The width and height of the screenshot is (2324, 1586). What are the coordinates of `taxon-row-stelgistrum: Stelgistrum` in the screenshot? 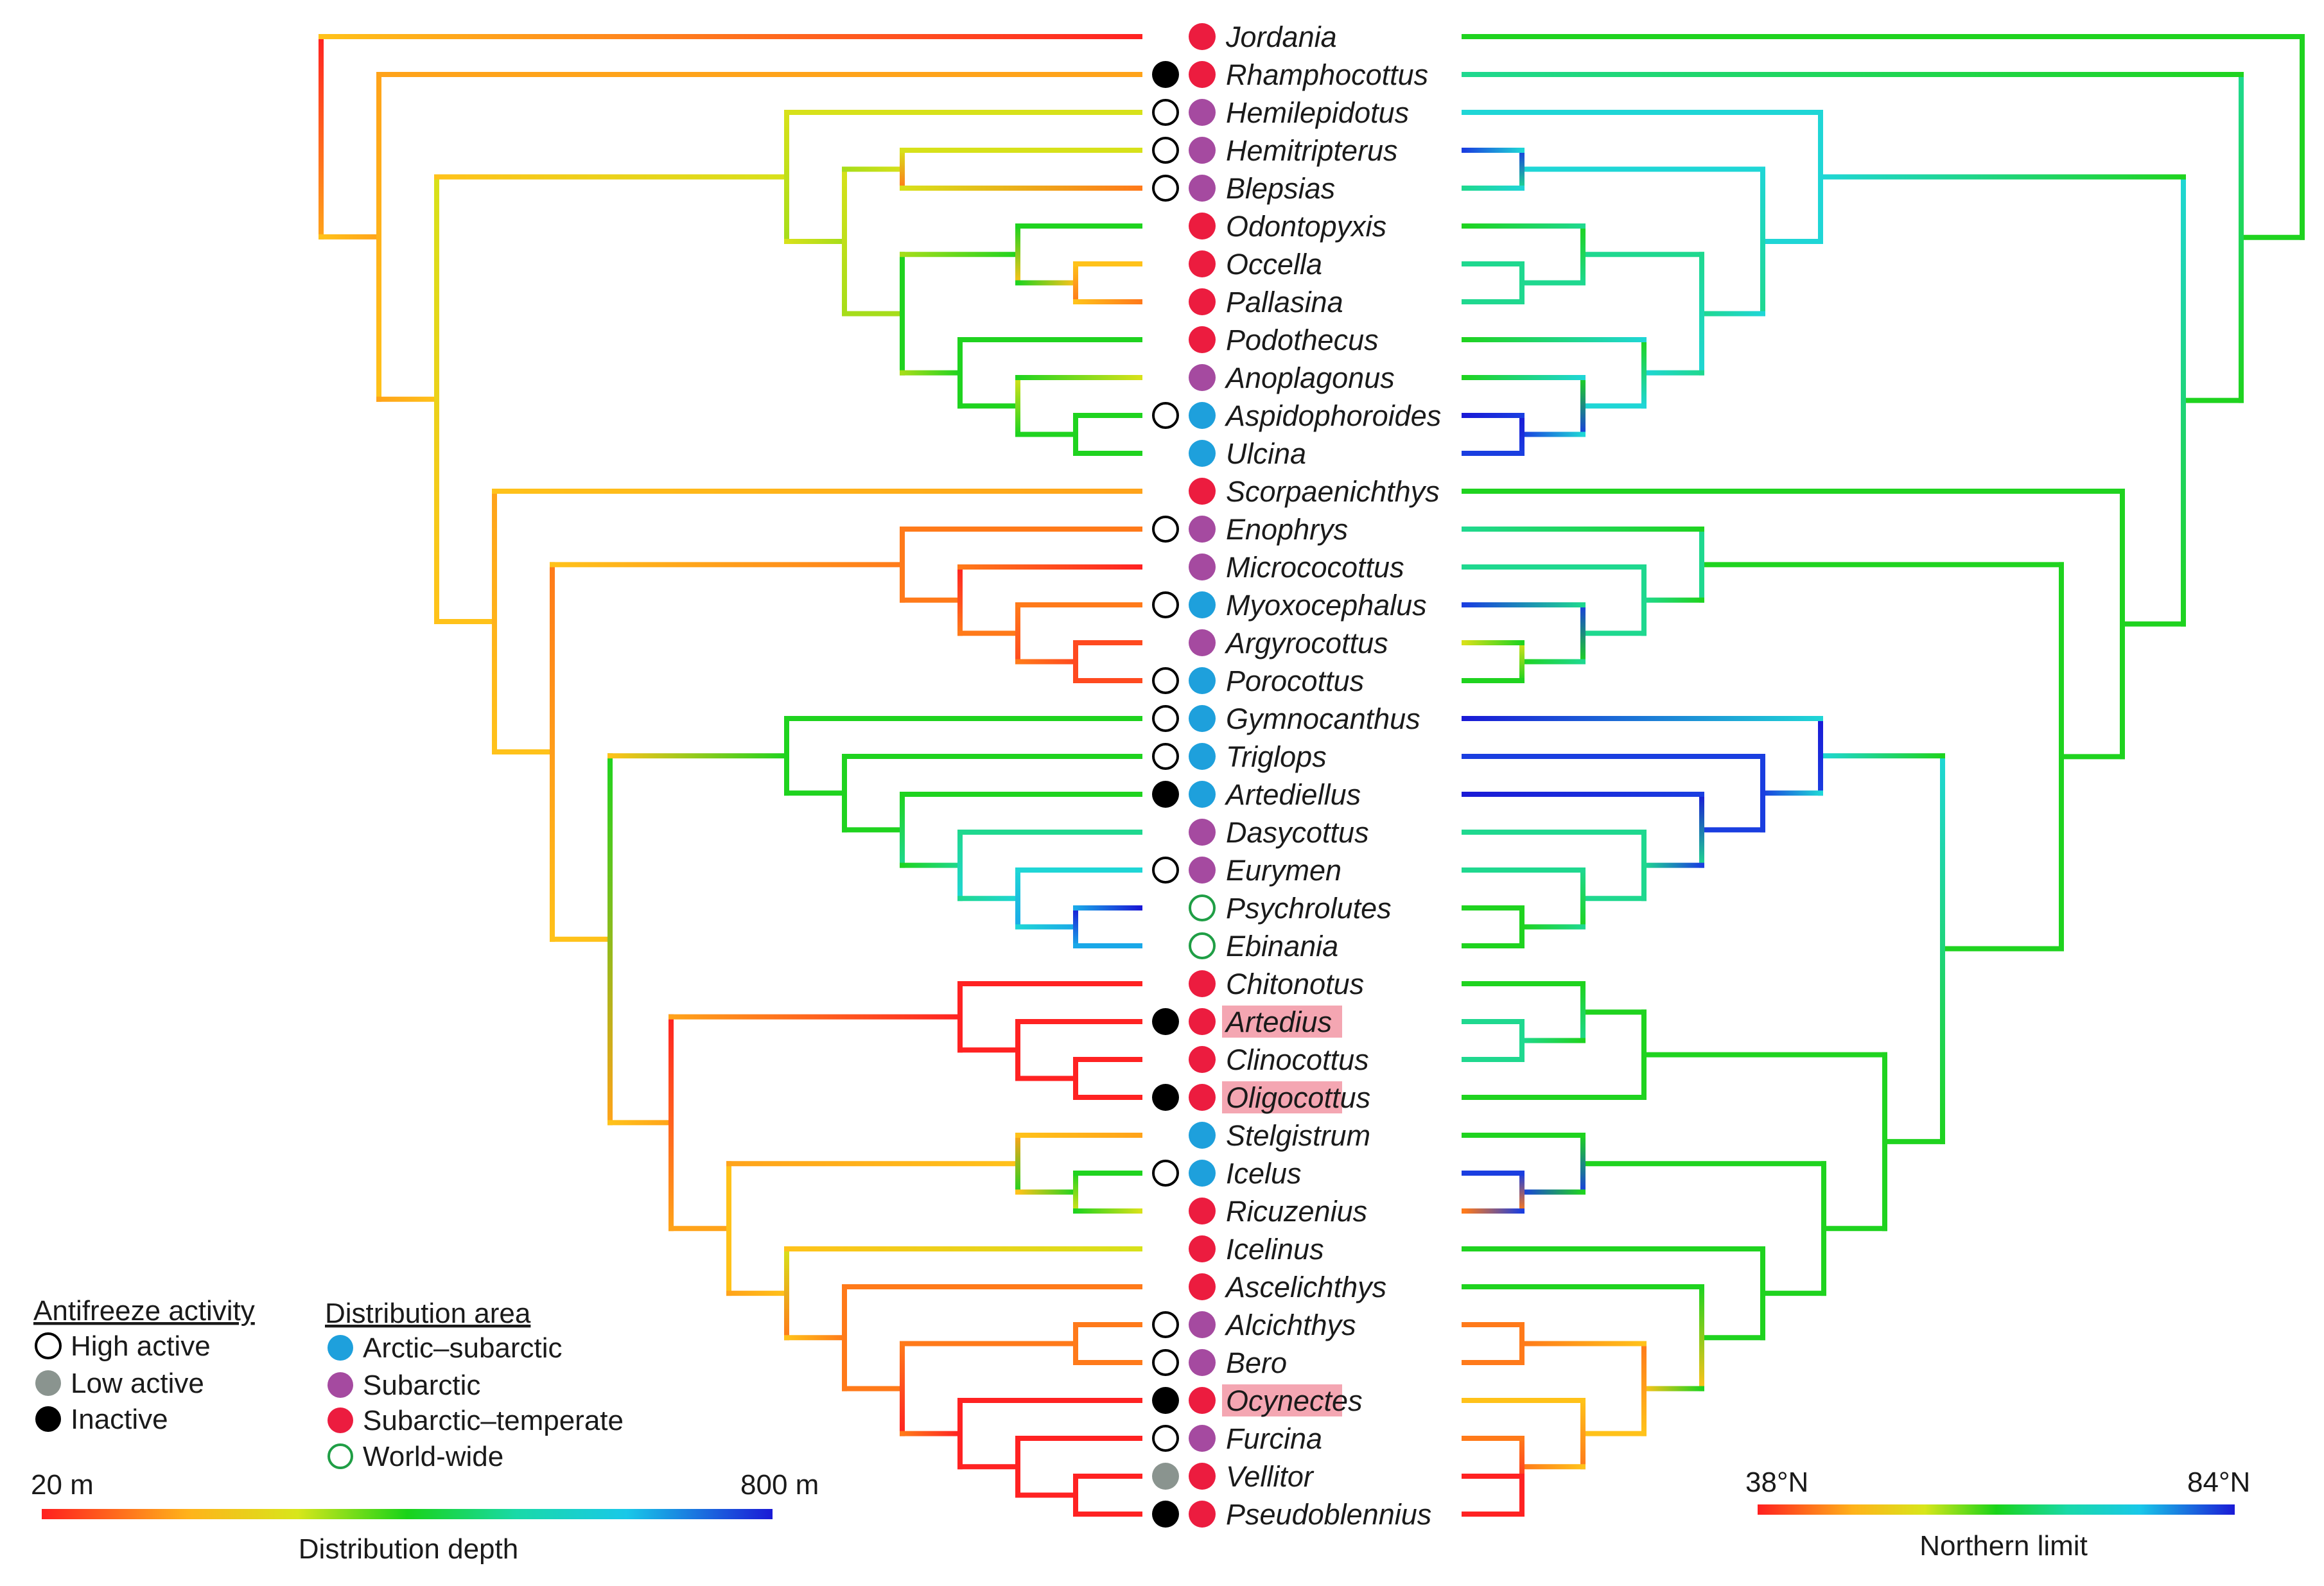 It's located at (1280, 1135).